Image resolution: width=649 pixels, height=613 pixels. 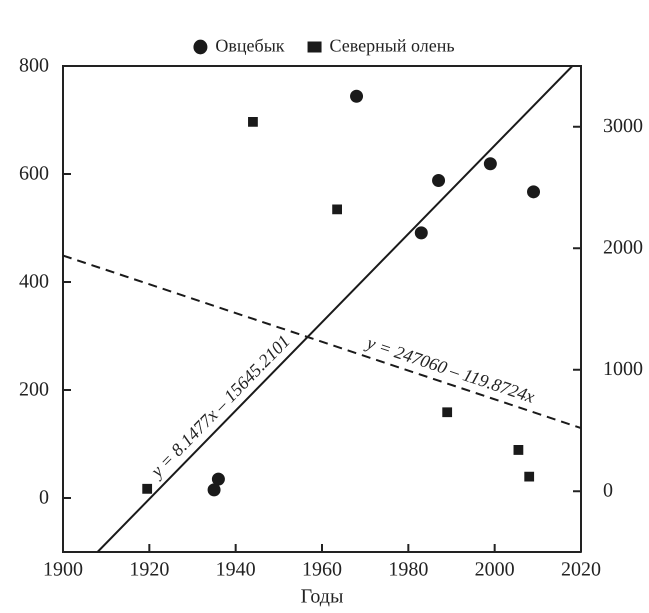 I want to click on x-tick-label: 2020, so click(x=581, y=569).